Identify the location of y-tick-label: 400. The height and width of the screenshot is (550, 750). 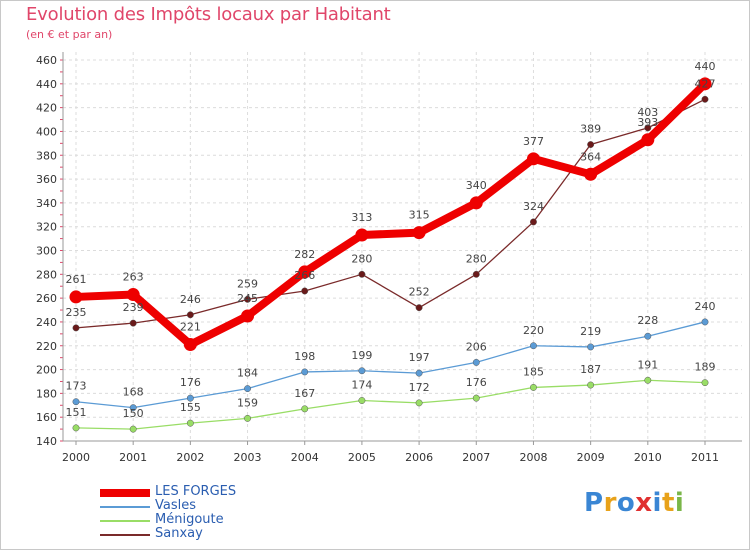
(46, 131).